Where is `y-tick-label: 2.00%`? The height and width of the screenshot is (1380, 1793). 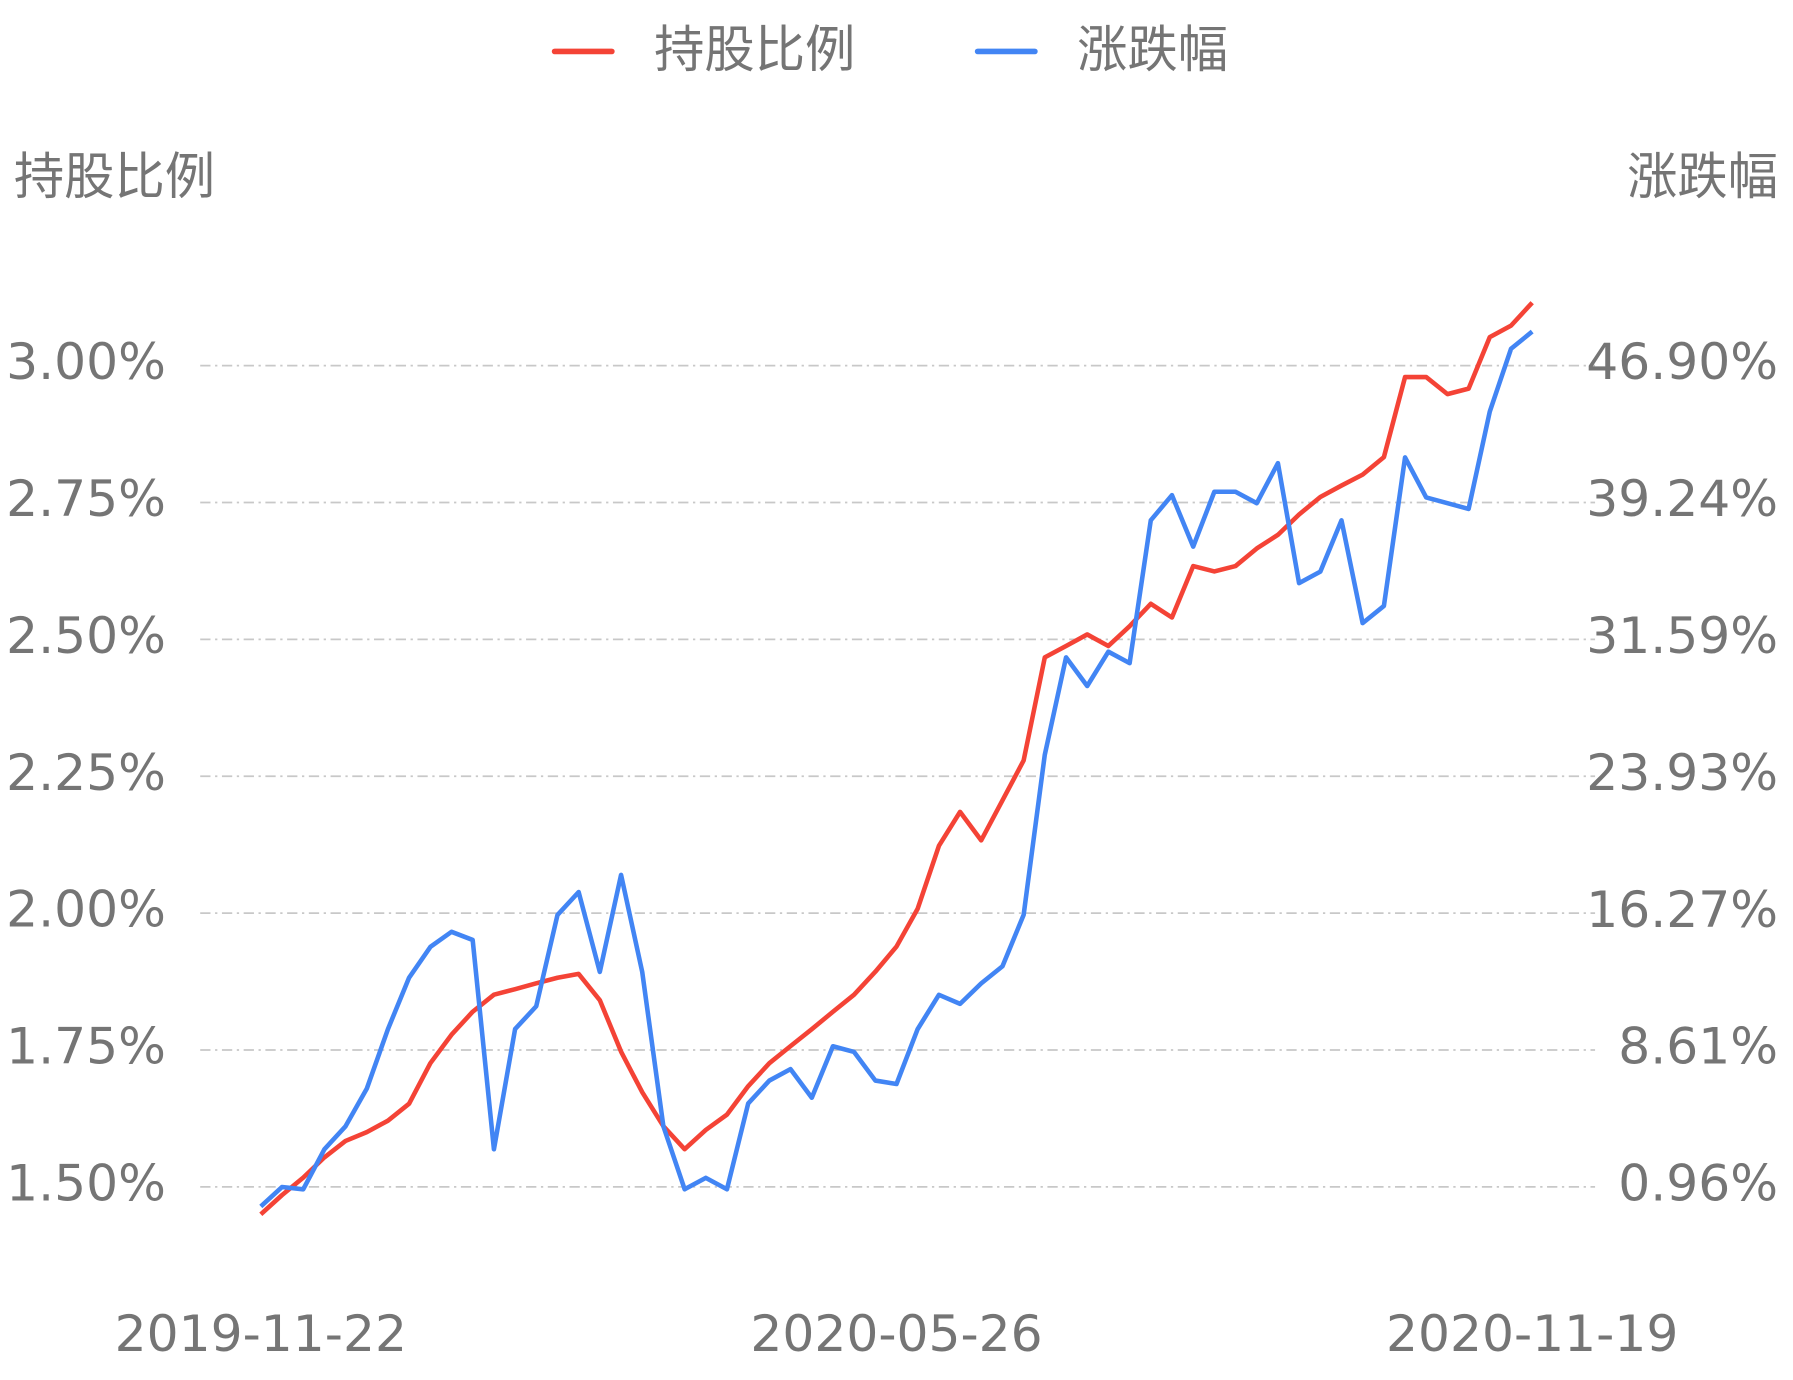
y-tick-label: 2.00% is located at coordinates (86, 909).